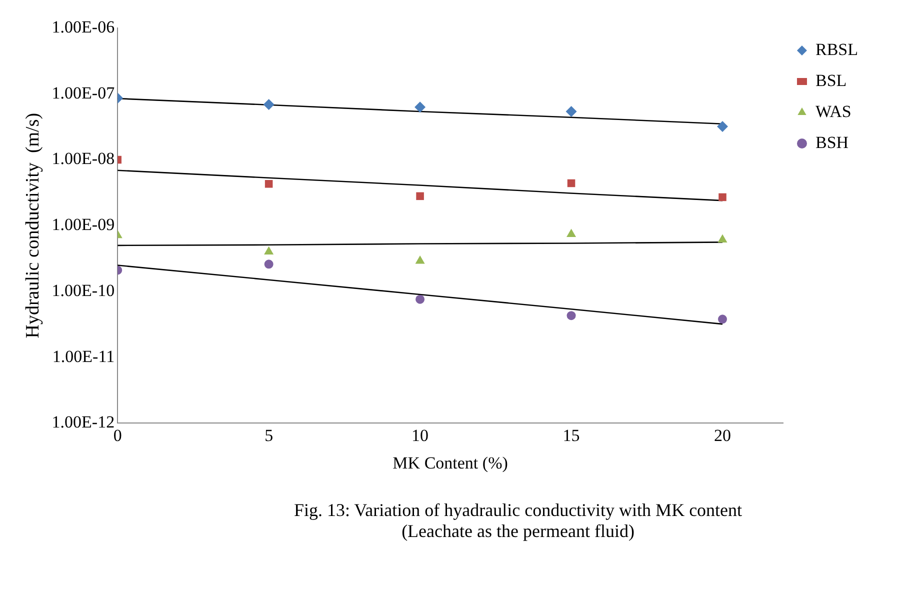 This screenshot has width=905, height=589. I want to click on y-tick-label: 1.00E-08, so click(83, 158).